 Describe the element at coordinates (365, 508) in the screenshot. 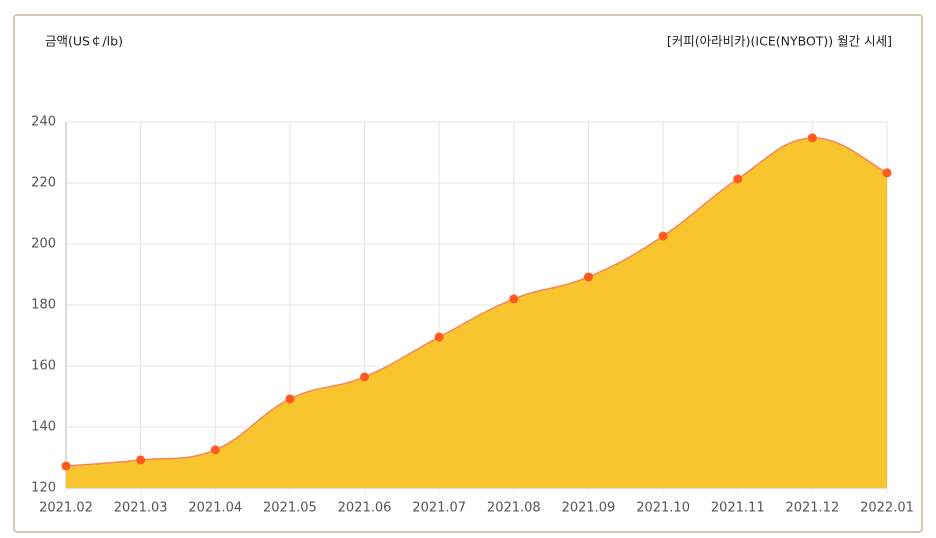

I see `x-tick-label: 2021.06` at that location.